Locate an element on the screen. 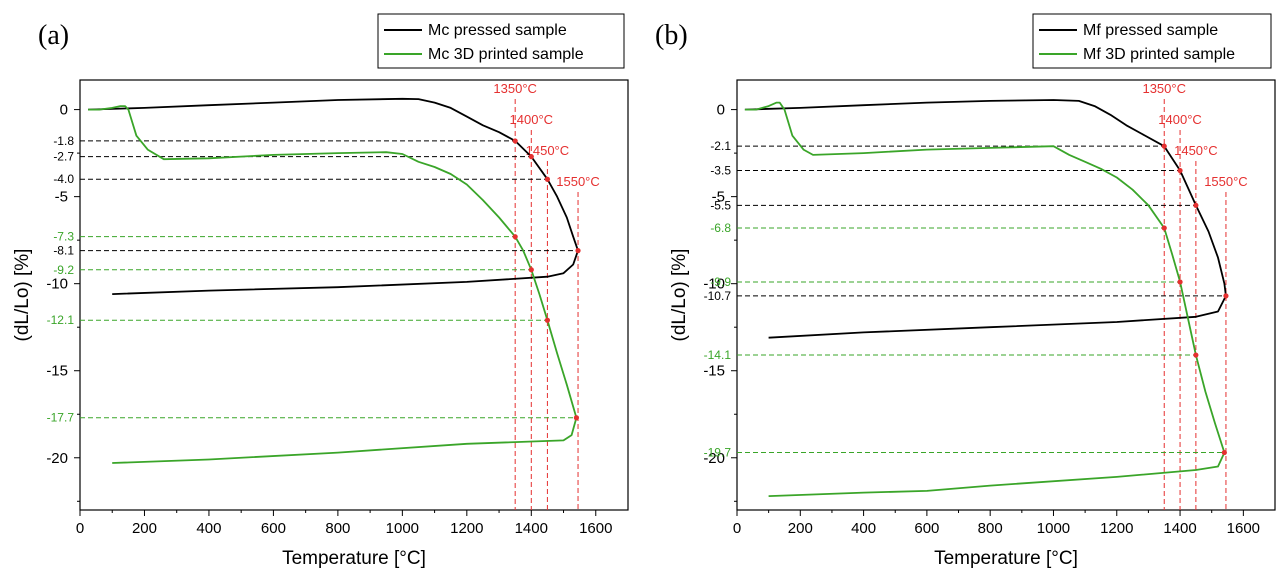 The width and height of the screenshot is (1279, 577). annotation-label: -9.2 is located at coordinates (63, 270).